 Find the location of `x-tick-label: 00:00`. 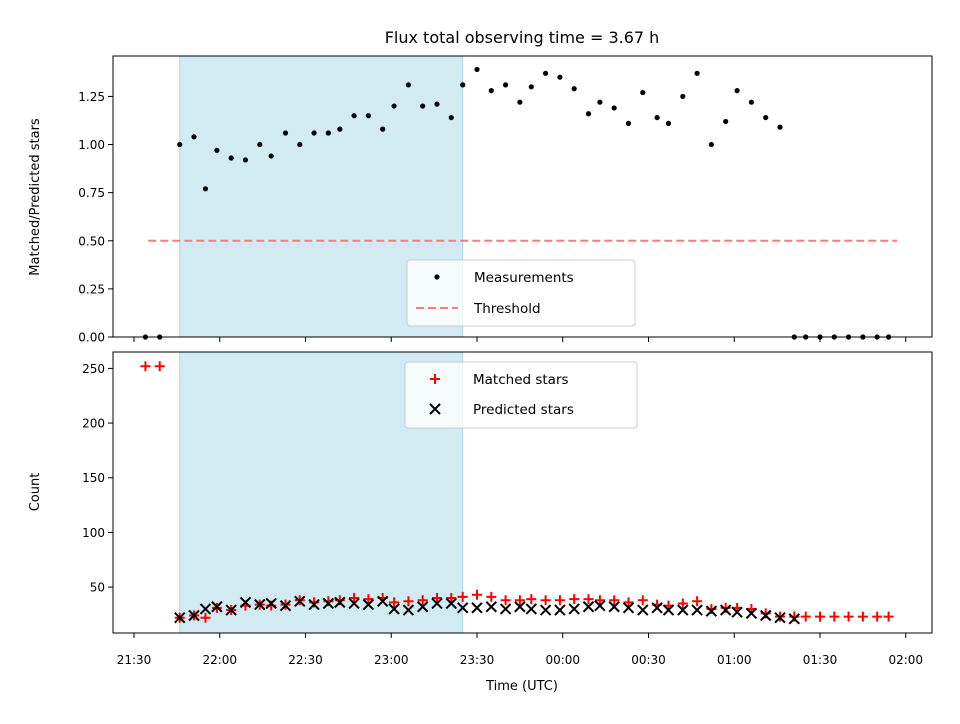

x-tick-label: 00:00 is located at coordinates (562, 660).